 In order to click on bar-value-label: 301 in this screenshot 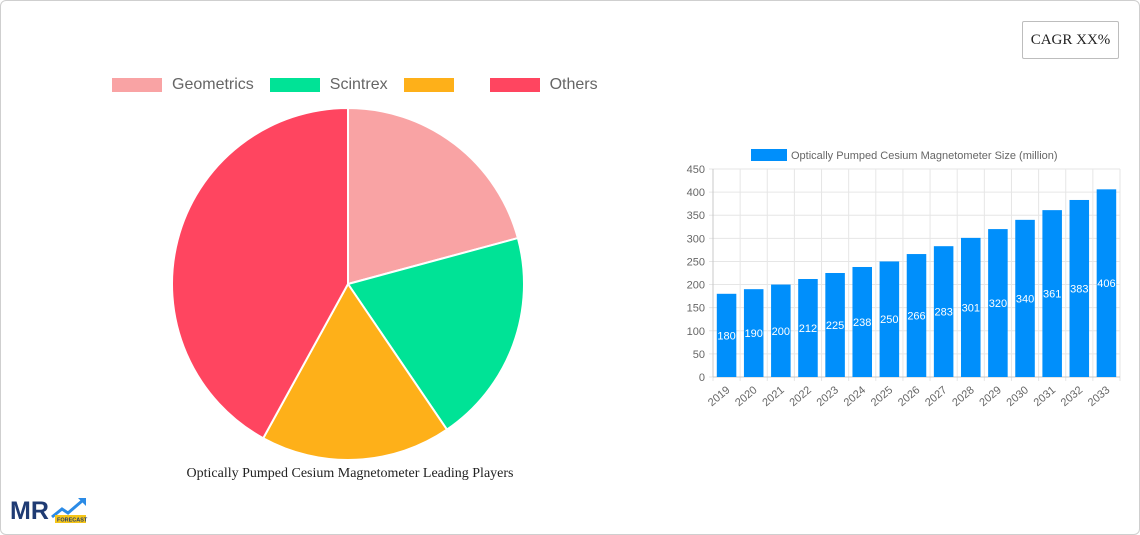, I will do `click(971, 308)`.